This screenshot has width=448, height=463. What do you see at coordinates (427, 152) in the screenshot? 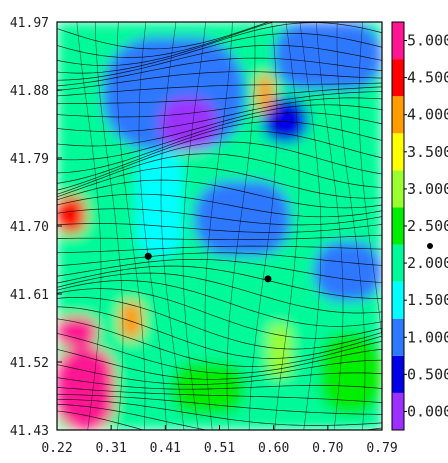
I see `colorbar-tick-label: 3.500` at bounding box center [427, 152].